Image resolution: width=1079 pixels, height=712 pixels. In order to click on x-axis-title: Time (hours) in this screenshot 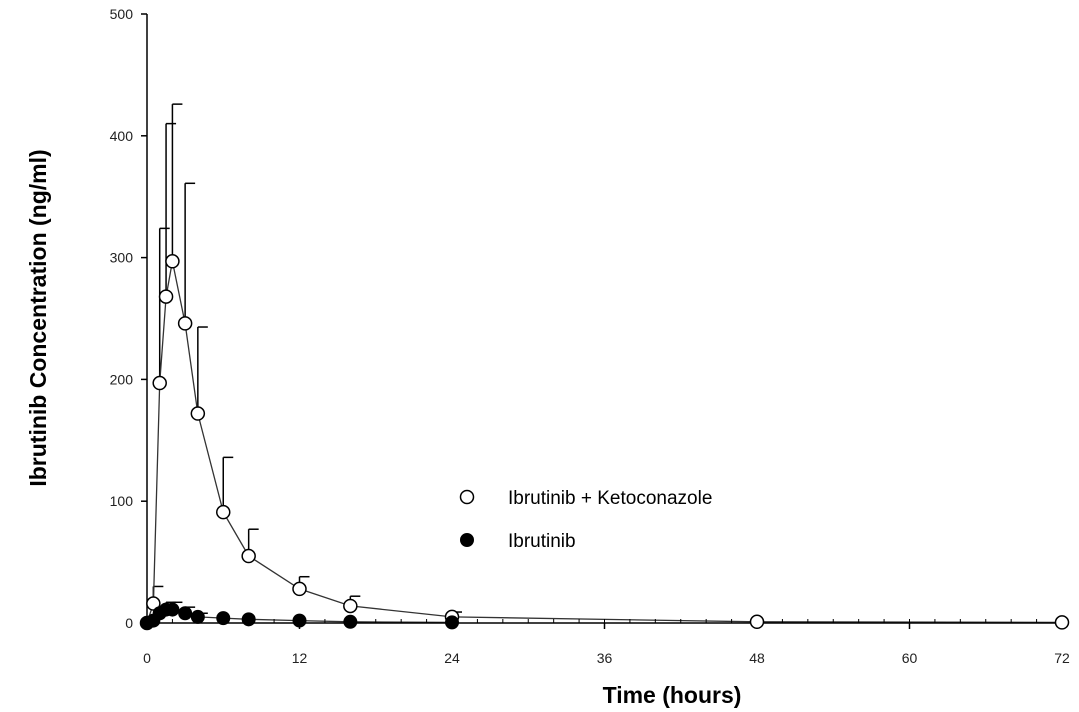, I will do `click(672, 695)`.